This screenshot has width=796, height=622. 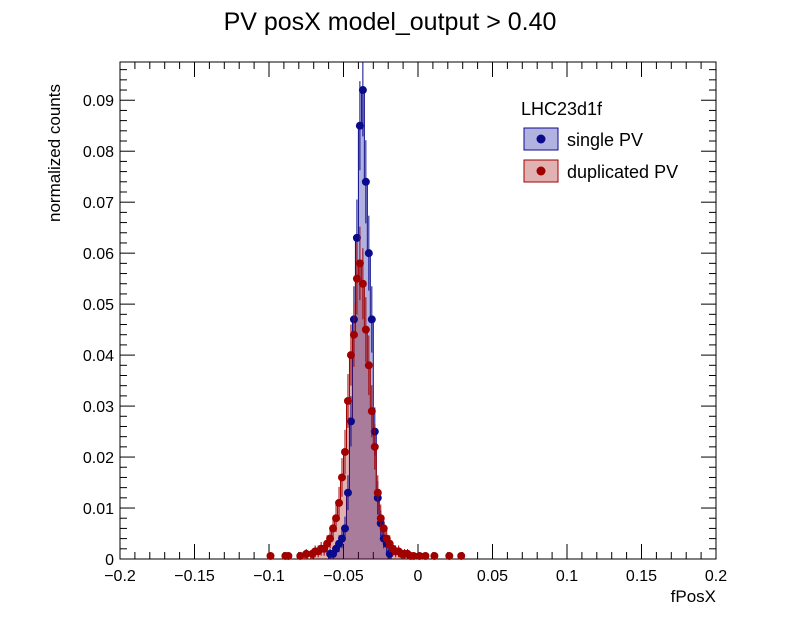 What do you see at coordinates (120, 576) in the screenshot?
I see `x-tick-label: −0.2` at bounding box center [120, 576].